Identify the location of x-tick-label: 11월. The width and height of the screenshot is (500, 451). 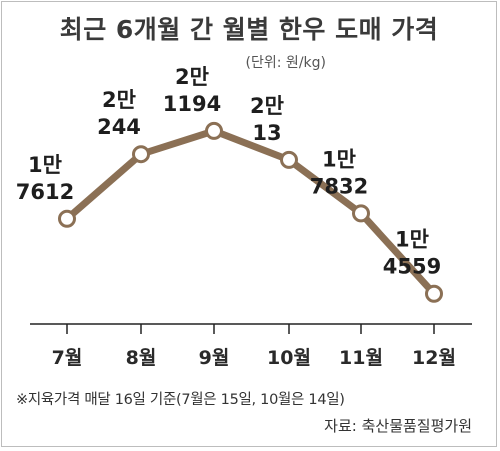
(361, 358).